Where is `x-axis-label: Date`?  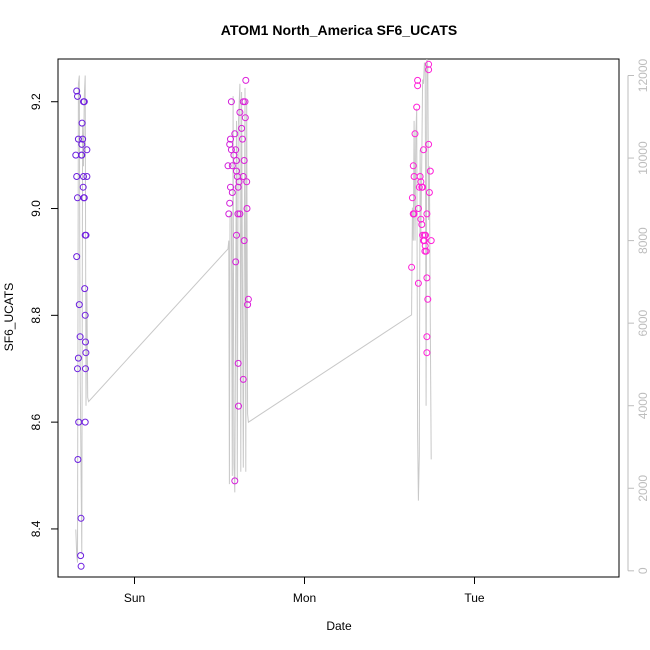 x-axis-label: Date is located at coordinates (339, 626).